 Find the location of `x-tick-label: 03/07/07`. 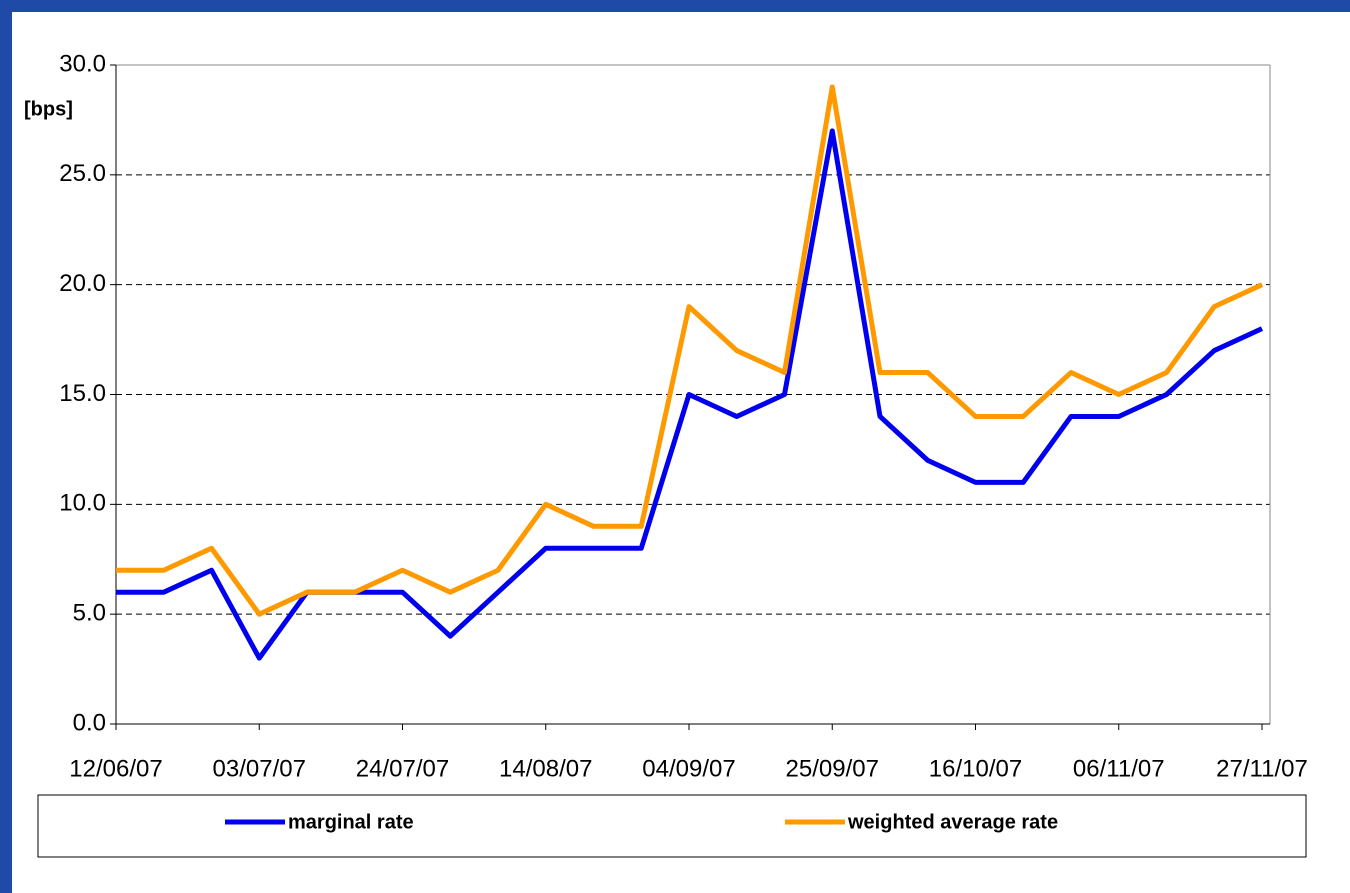

x-tick-label: 03/07/07 is located at coordinates (259, 768).